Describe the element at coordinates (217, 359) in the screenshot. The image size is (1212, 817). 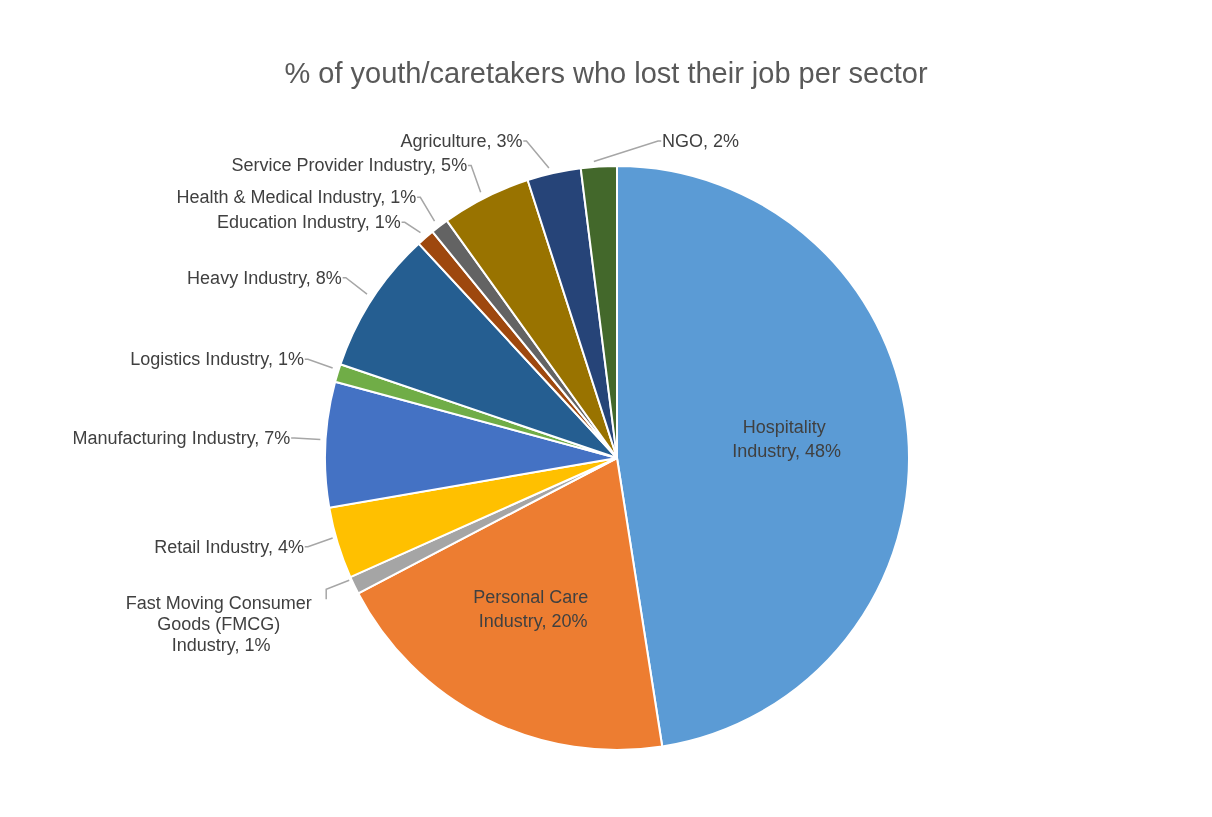
I see `slice-label: Logistics Industry, 1%` at that location.